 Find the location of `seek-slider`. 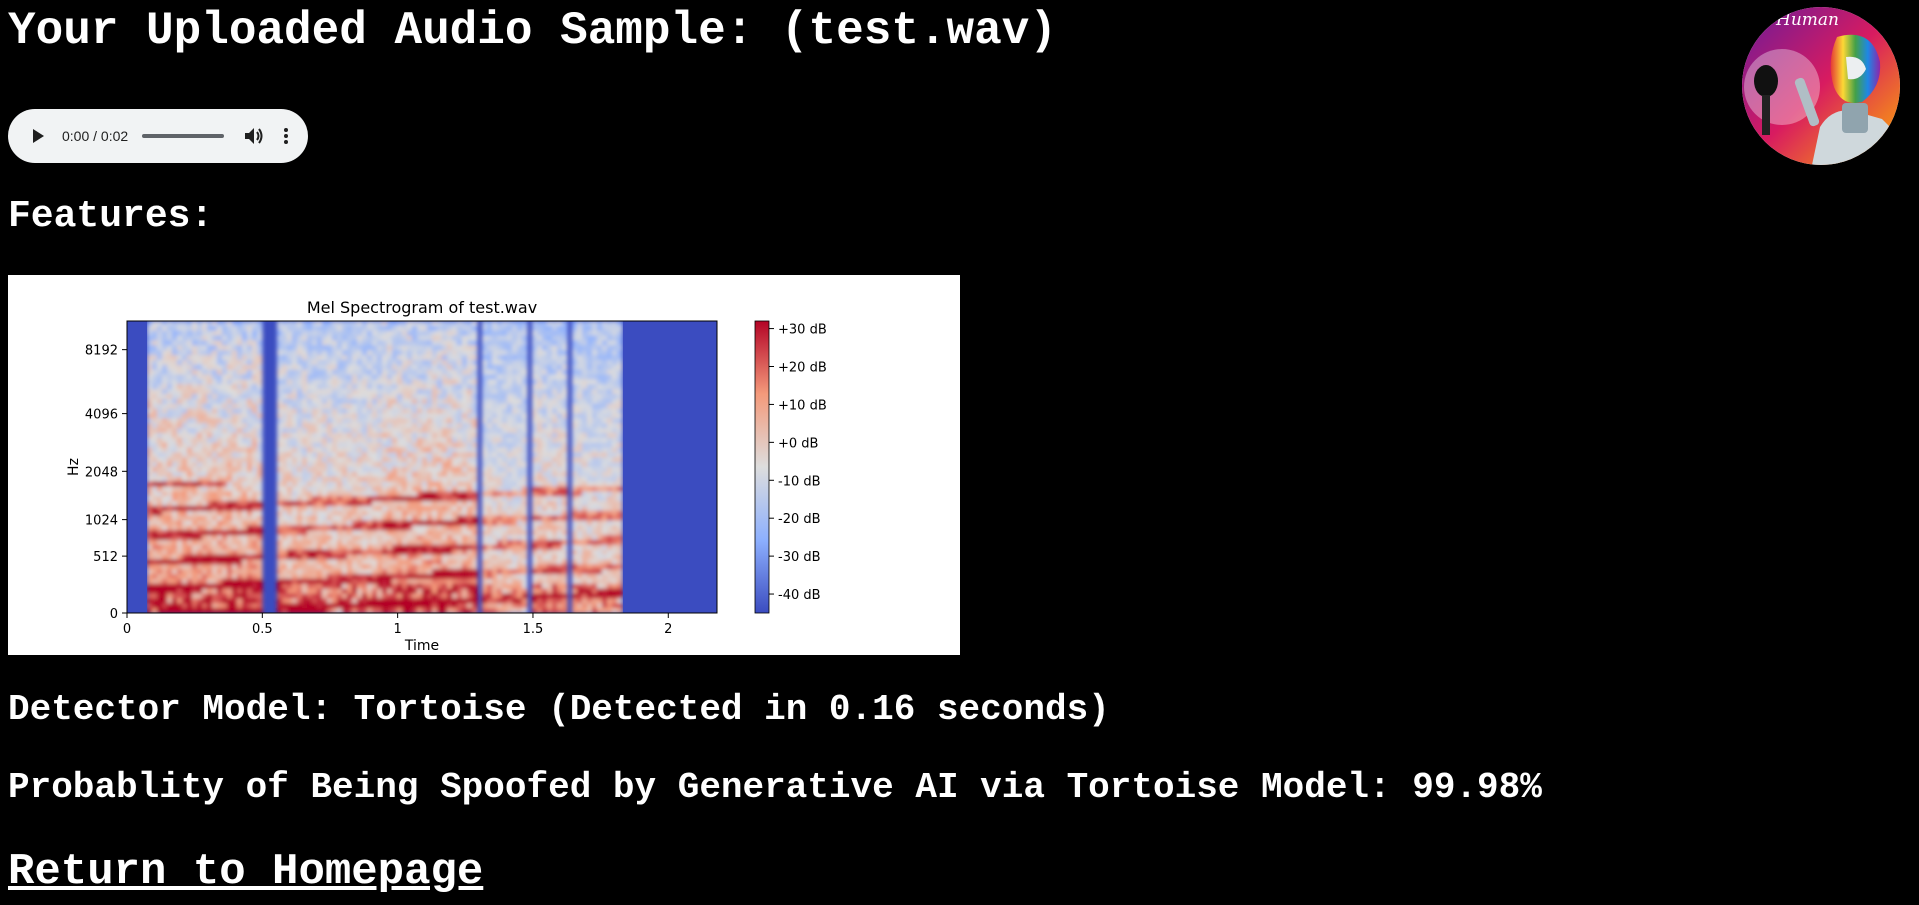

seek-slider is located at coordinates (183, 136).